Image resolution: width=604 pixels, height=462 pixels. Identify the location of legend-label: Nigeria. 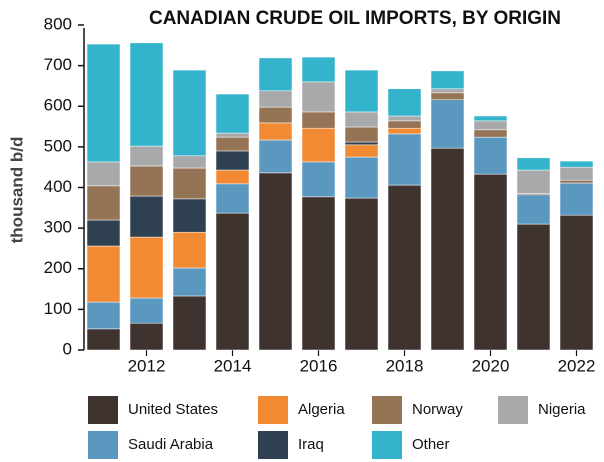
(562, 409).